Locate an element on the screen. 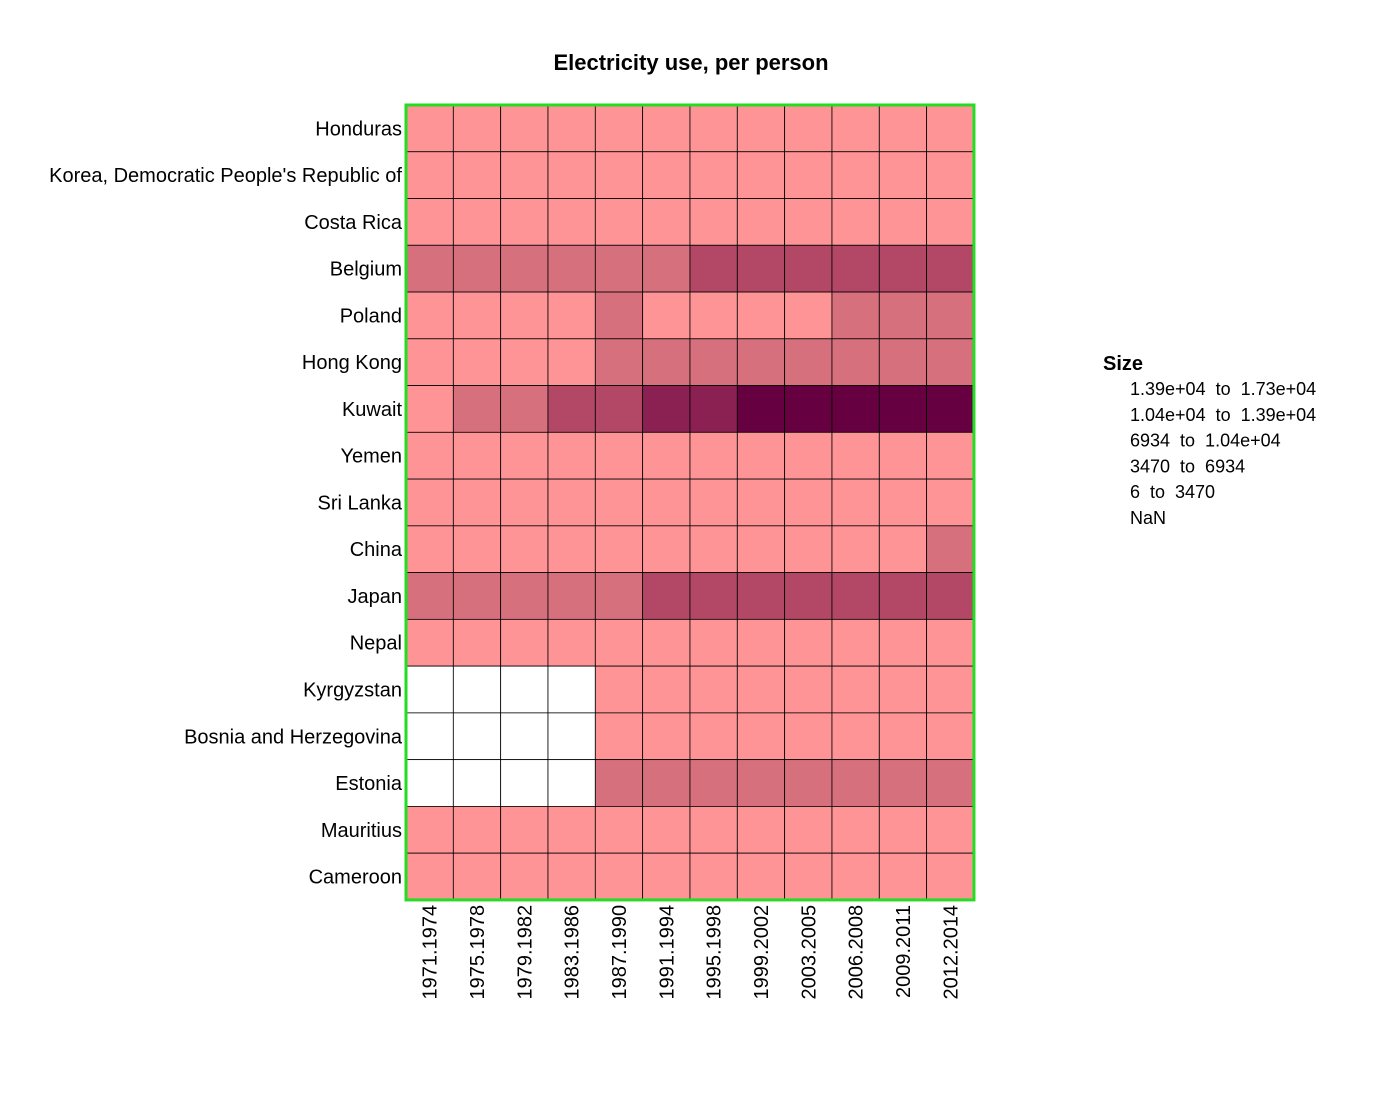 The image size is (1400, 1100). column-label: 1991.1994 is located at coordinates (667, 952).